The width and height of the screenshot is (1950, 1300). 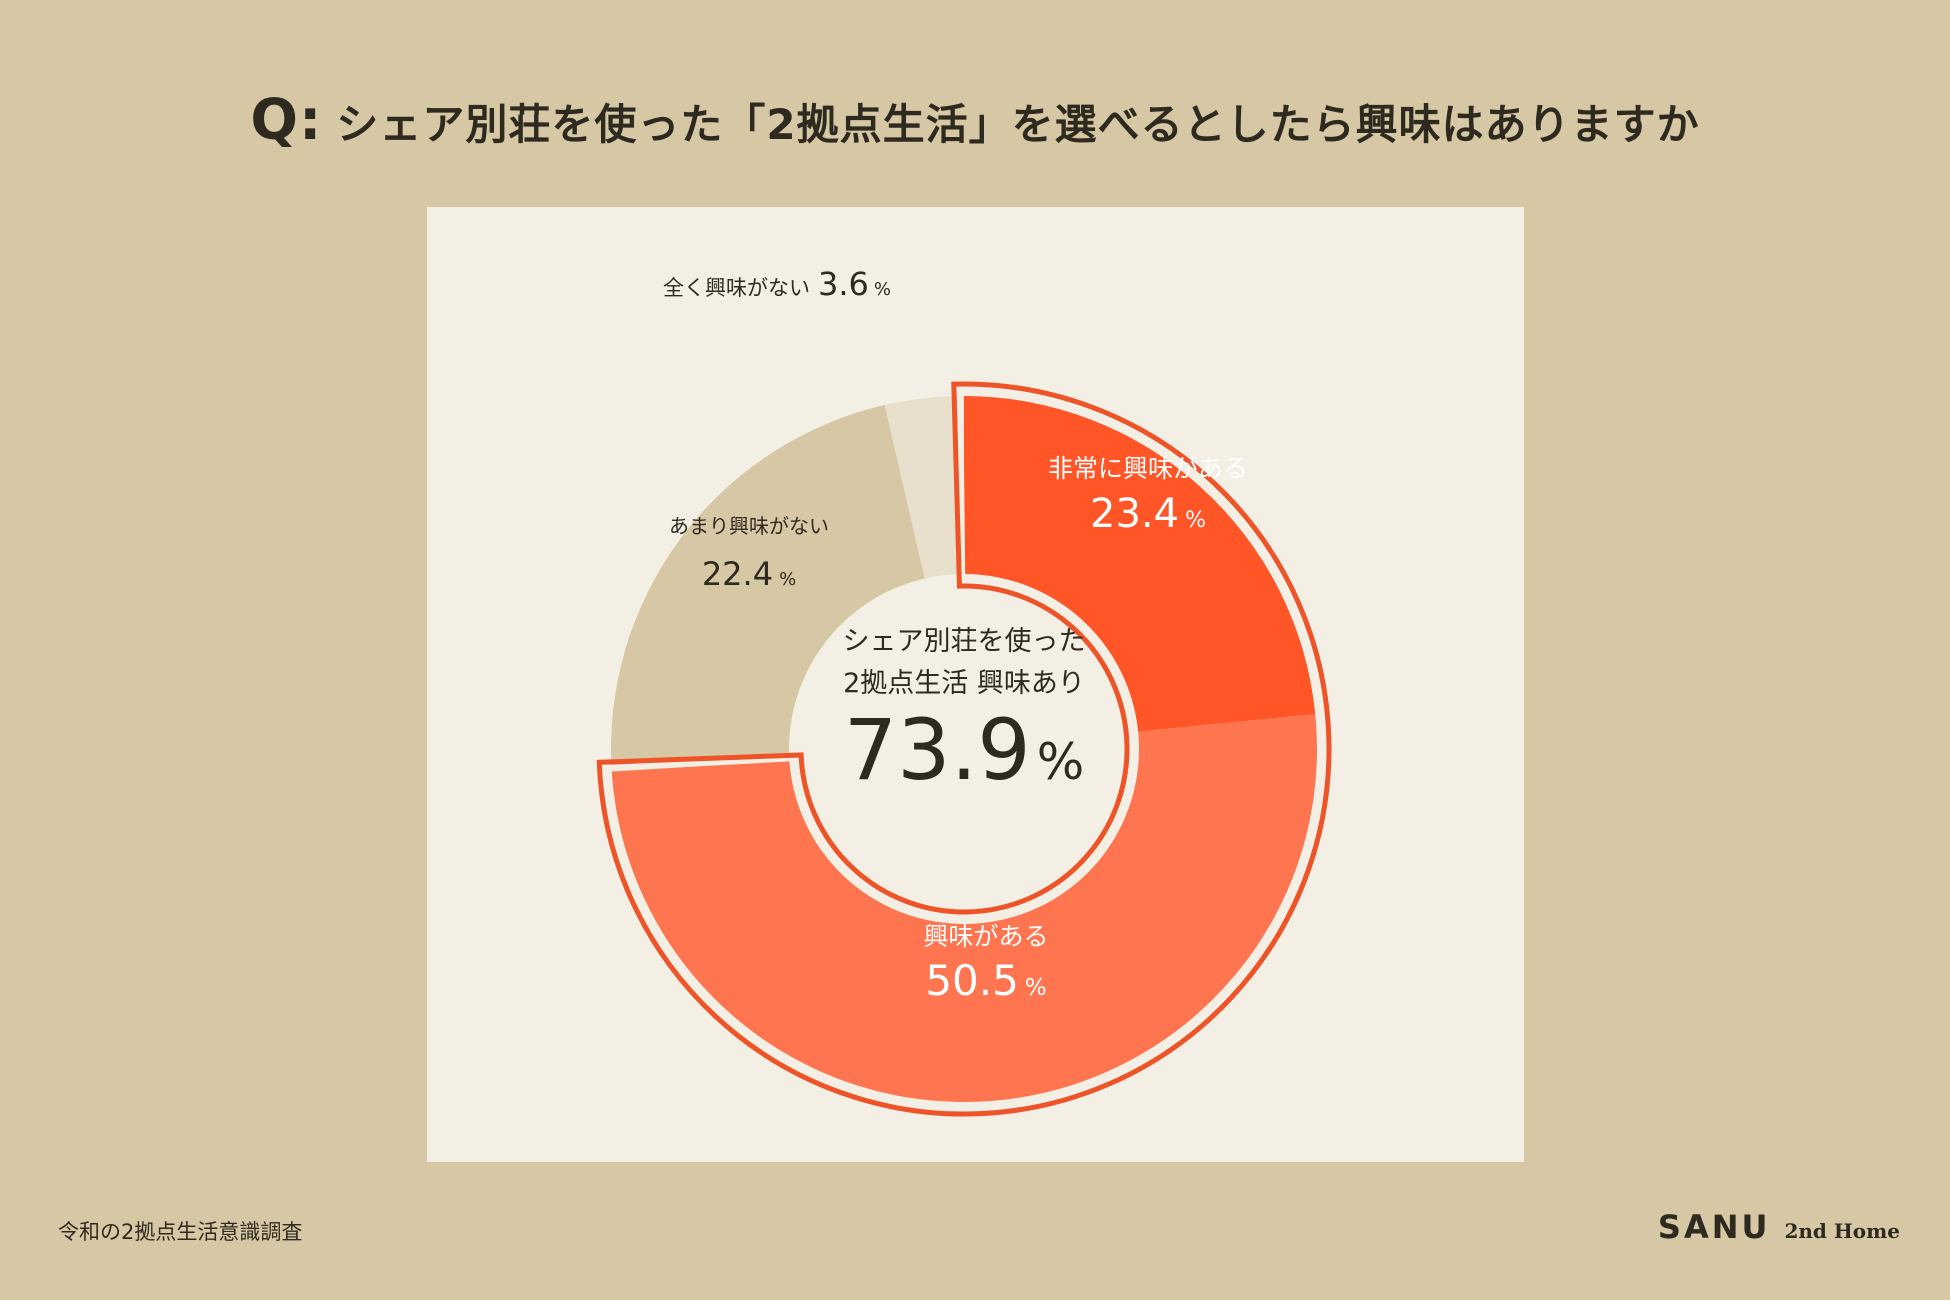 I want to click on slice-label-2: あまり興味がない, so click(x=749, y=526).